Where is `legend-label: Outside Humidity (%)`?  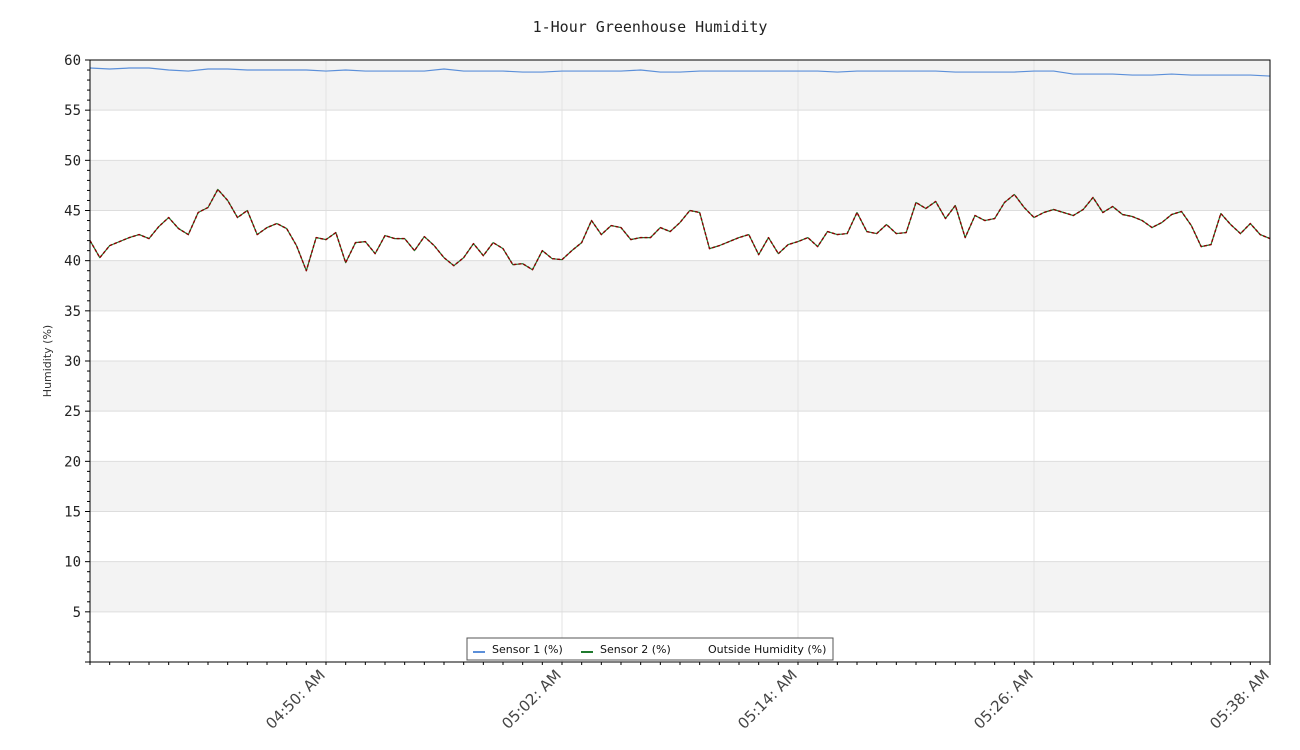
legend-label: Outside Humidity (%) is located at coordinates (767, 649).